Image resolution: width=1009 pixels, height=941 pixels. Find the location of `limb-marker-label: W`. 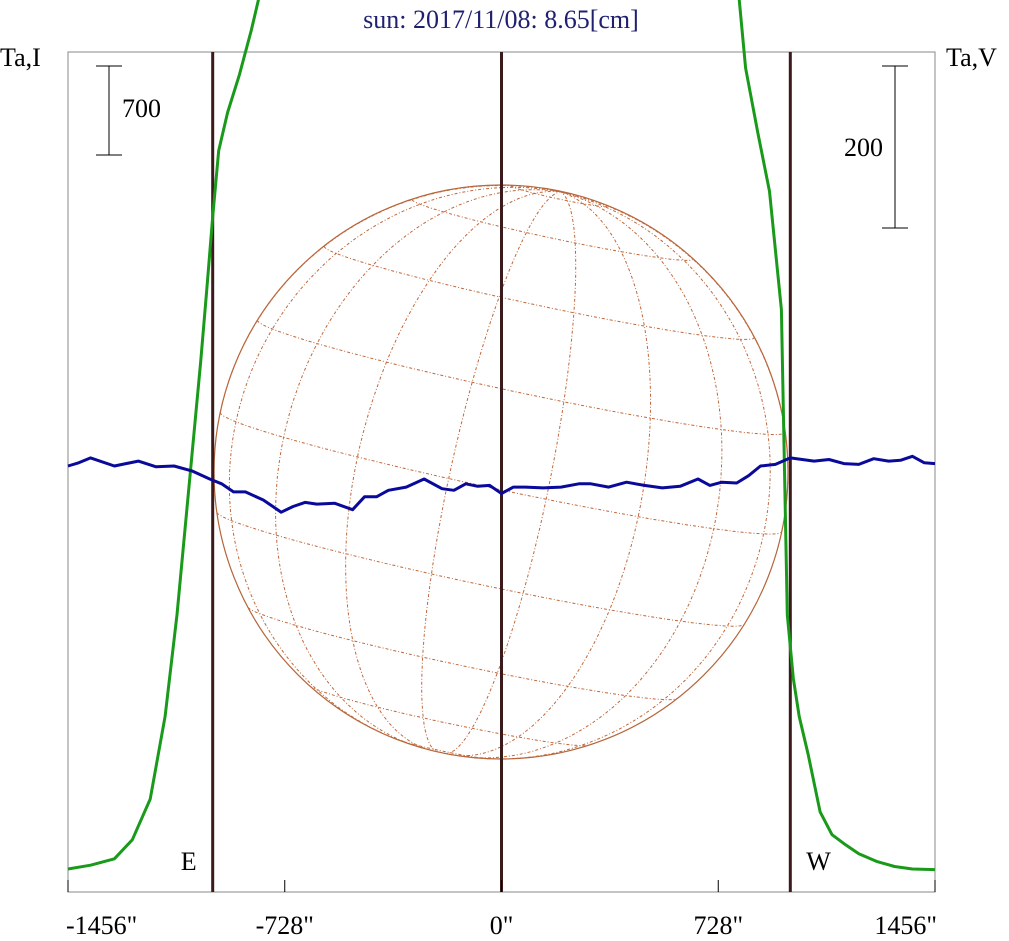

limb-marker-label: W is located at coordinates (818, 861).